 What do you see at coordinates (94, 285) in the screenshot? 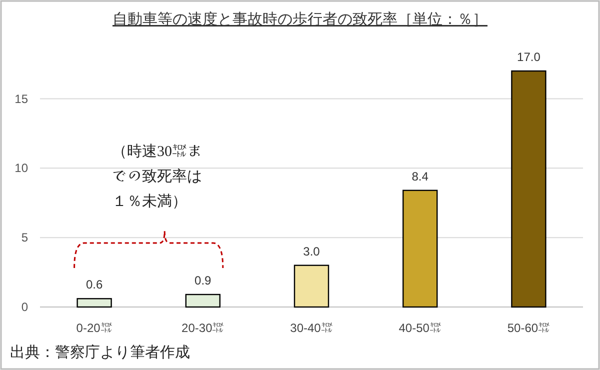
I see `data-label: 0.6` at bounding box center [94, 285].